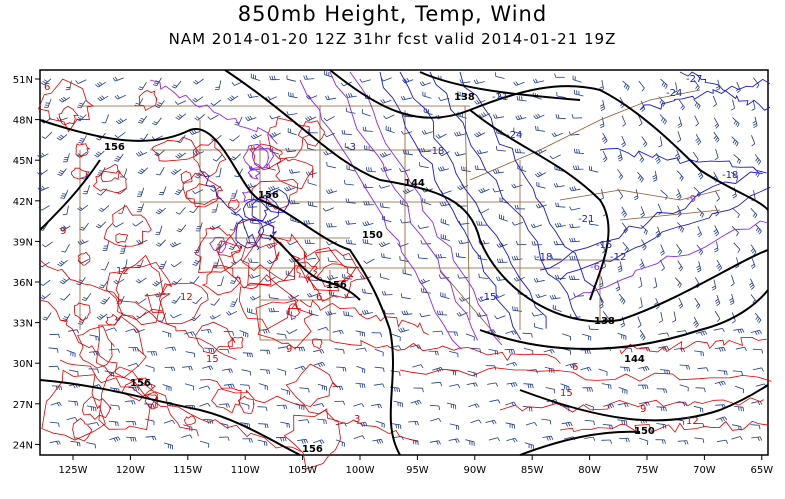  I want to click on temp-label: -6, so click(595, 267).